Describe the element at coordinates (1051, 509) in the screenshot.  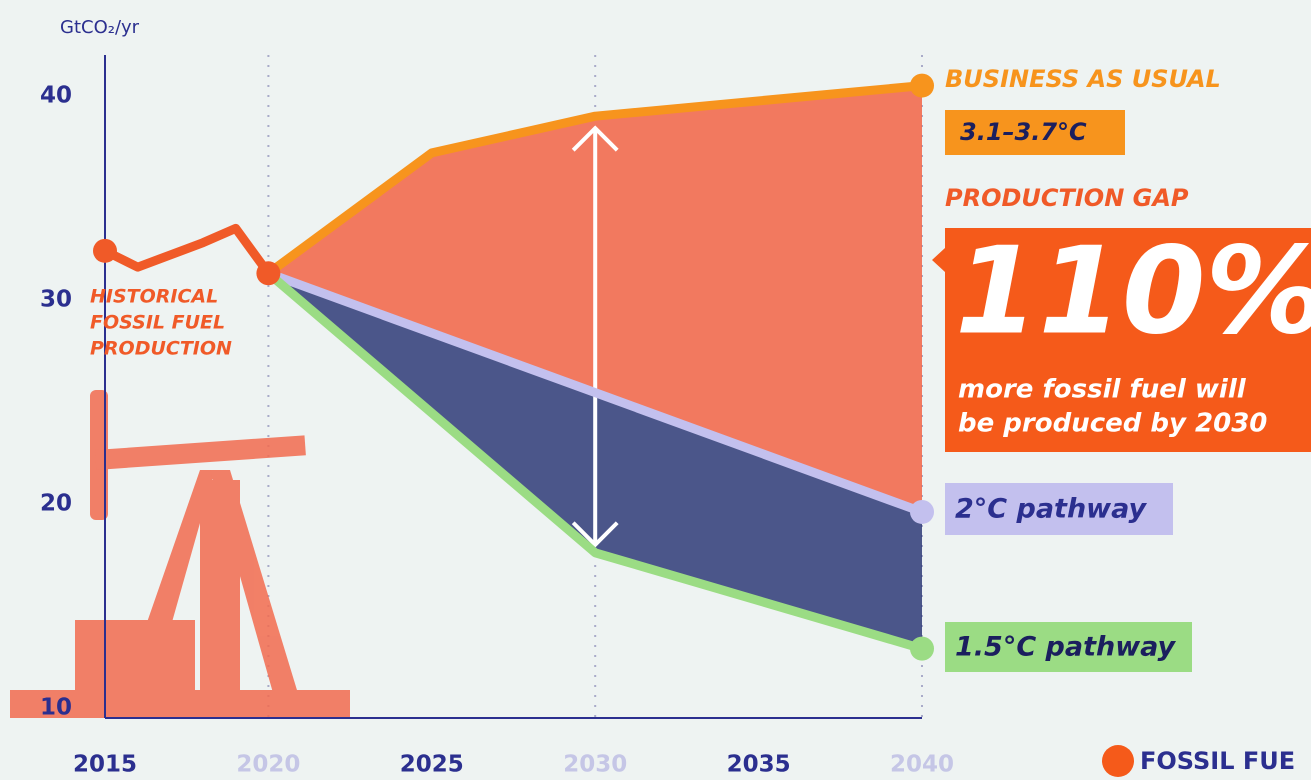
I see `legend-label: 2°C pathway` at that location.